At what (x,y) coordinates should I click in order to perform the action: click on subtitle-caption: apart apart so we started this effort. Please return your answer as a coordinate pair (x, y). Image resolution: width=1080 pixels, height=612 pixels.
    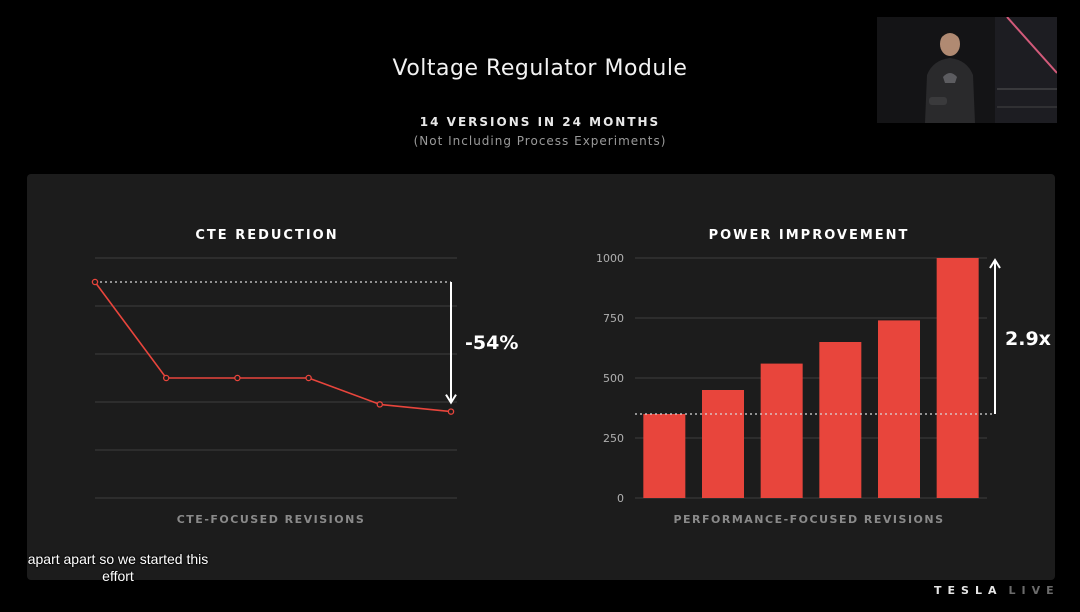
    Looking at the image, I should click on (118, 568).